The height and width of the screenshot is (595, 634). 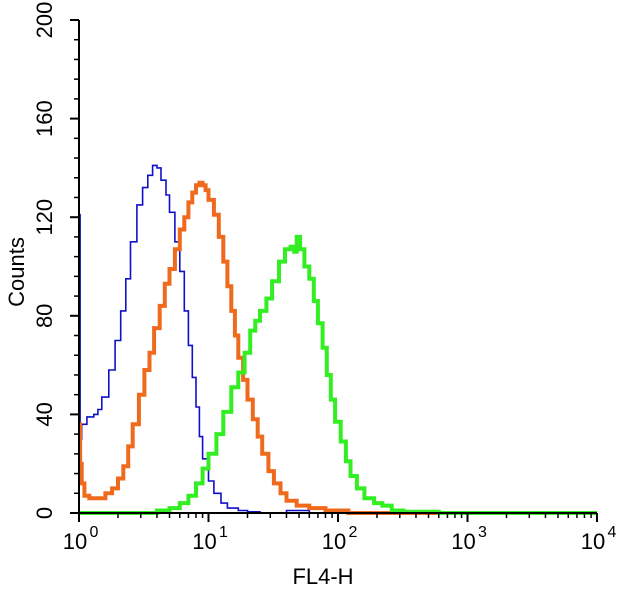 What do you see at coordinates (44, 217) in the screenshot?
I see `y-tick-label: 120` at bounding box center [44, 217].